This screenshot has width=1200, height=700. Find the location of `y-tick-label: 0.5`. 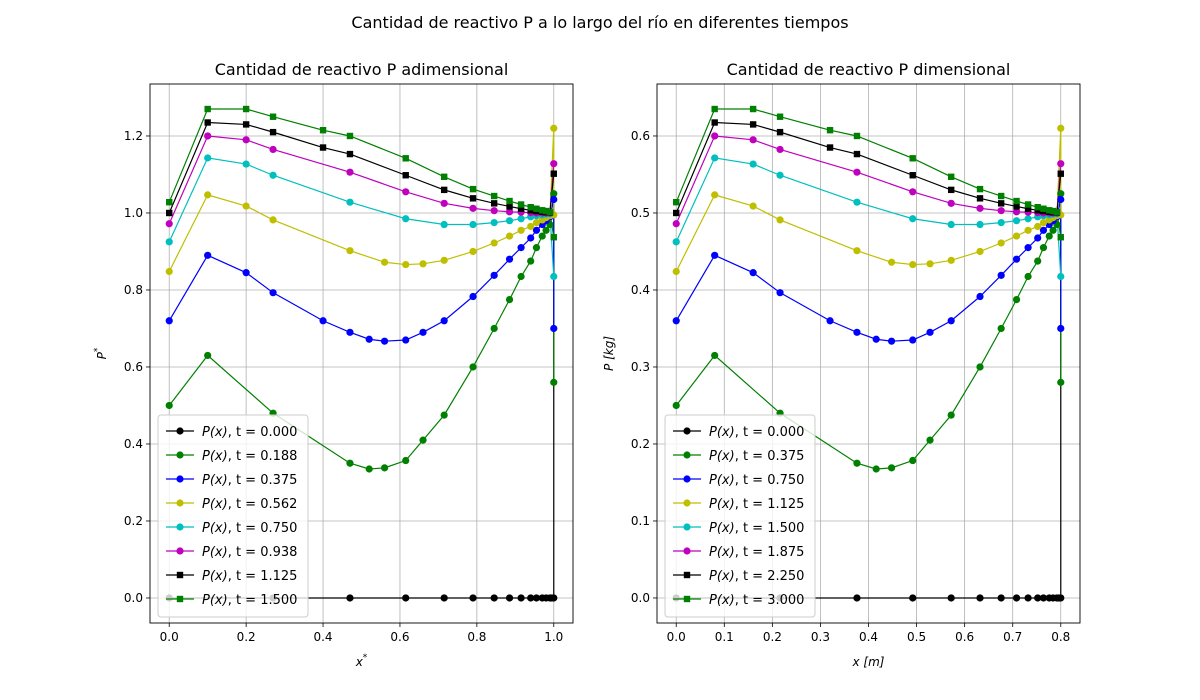

y-tick-label: 0.5 is located at coordinates (640, 213).